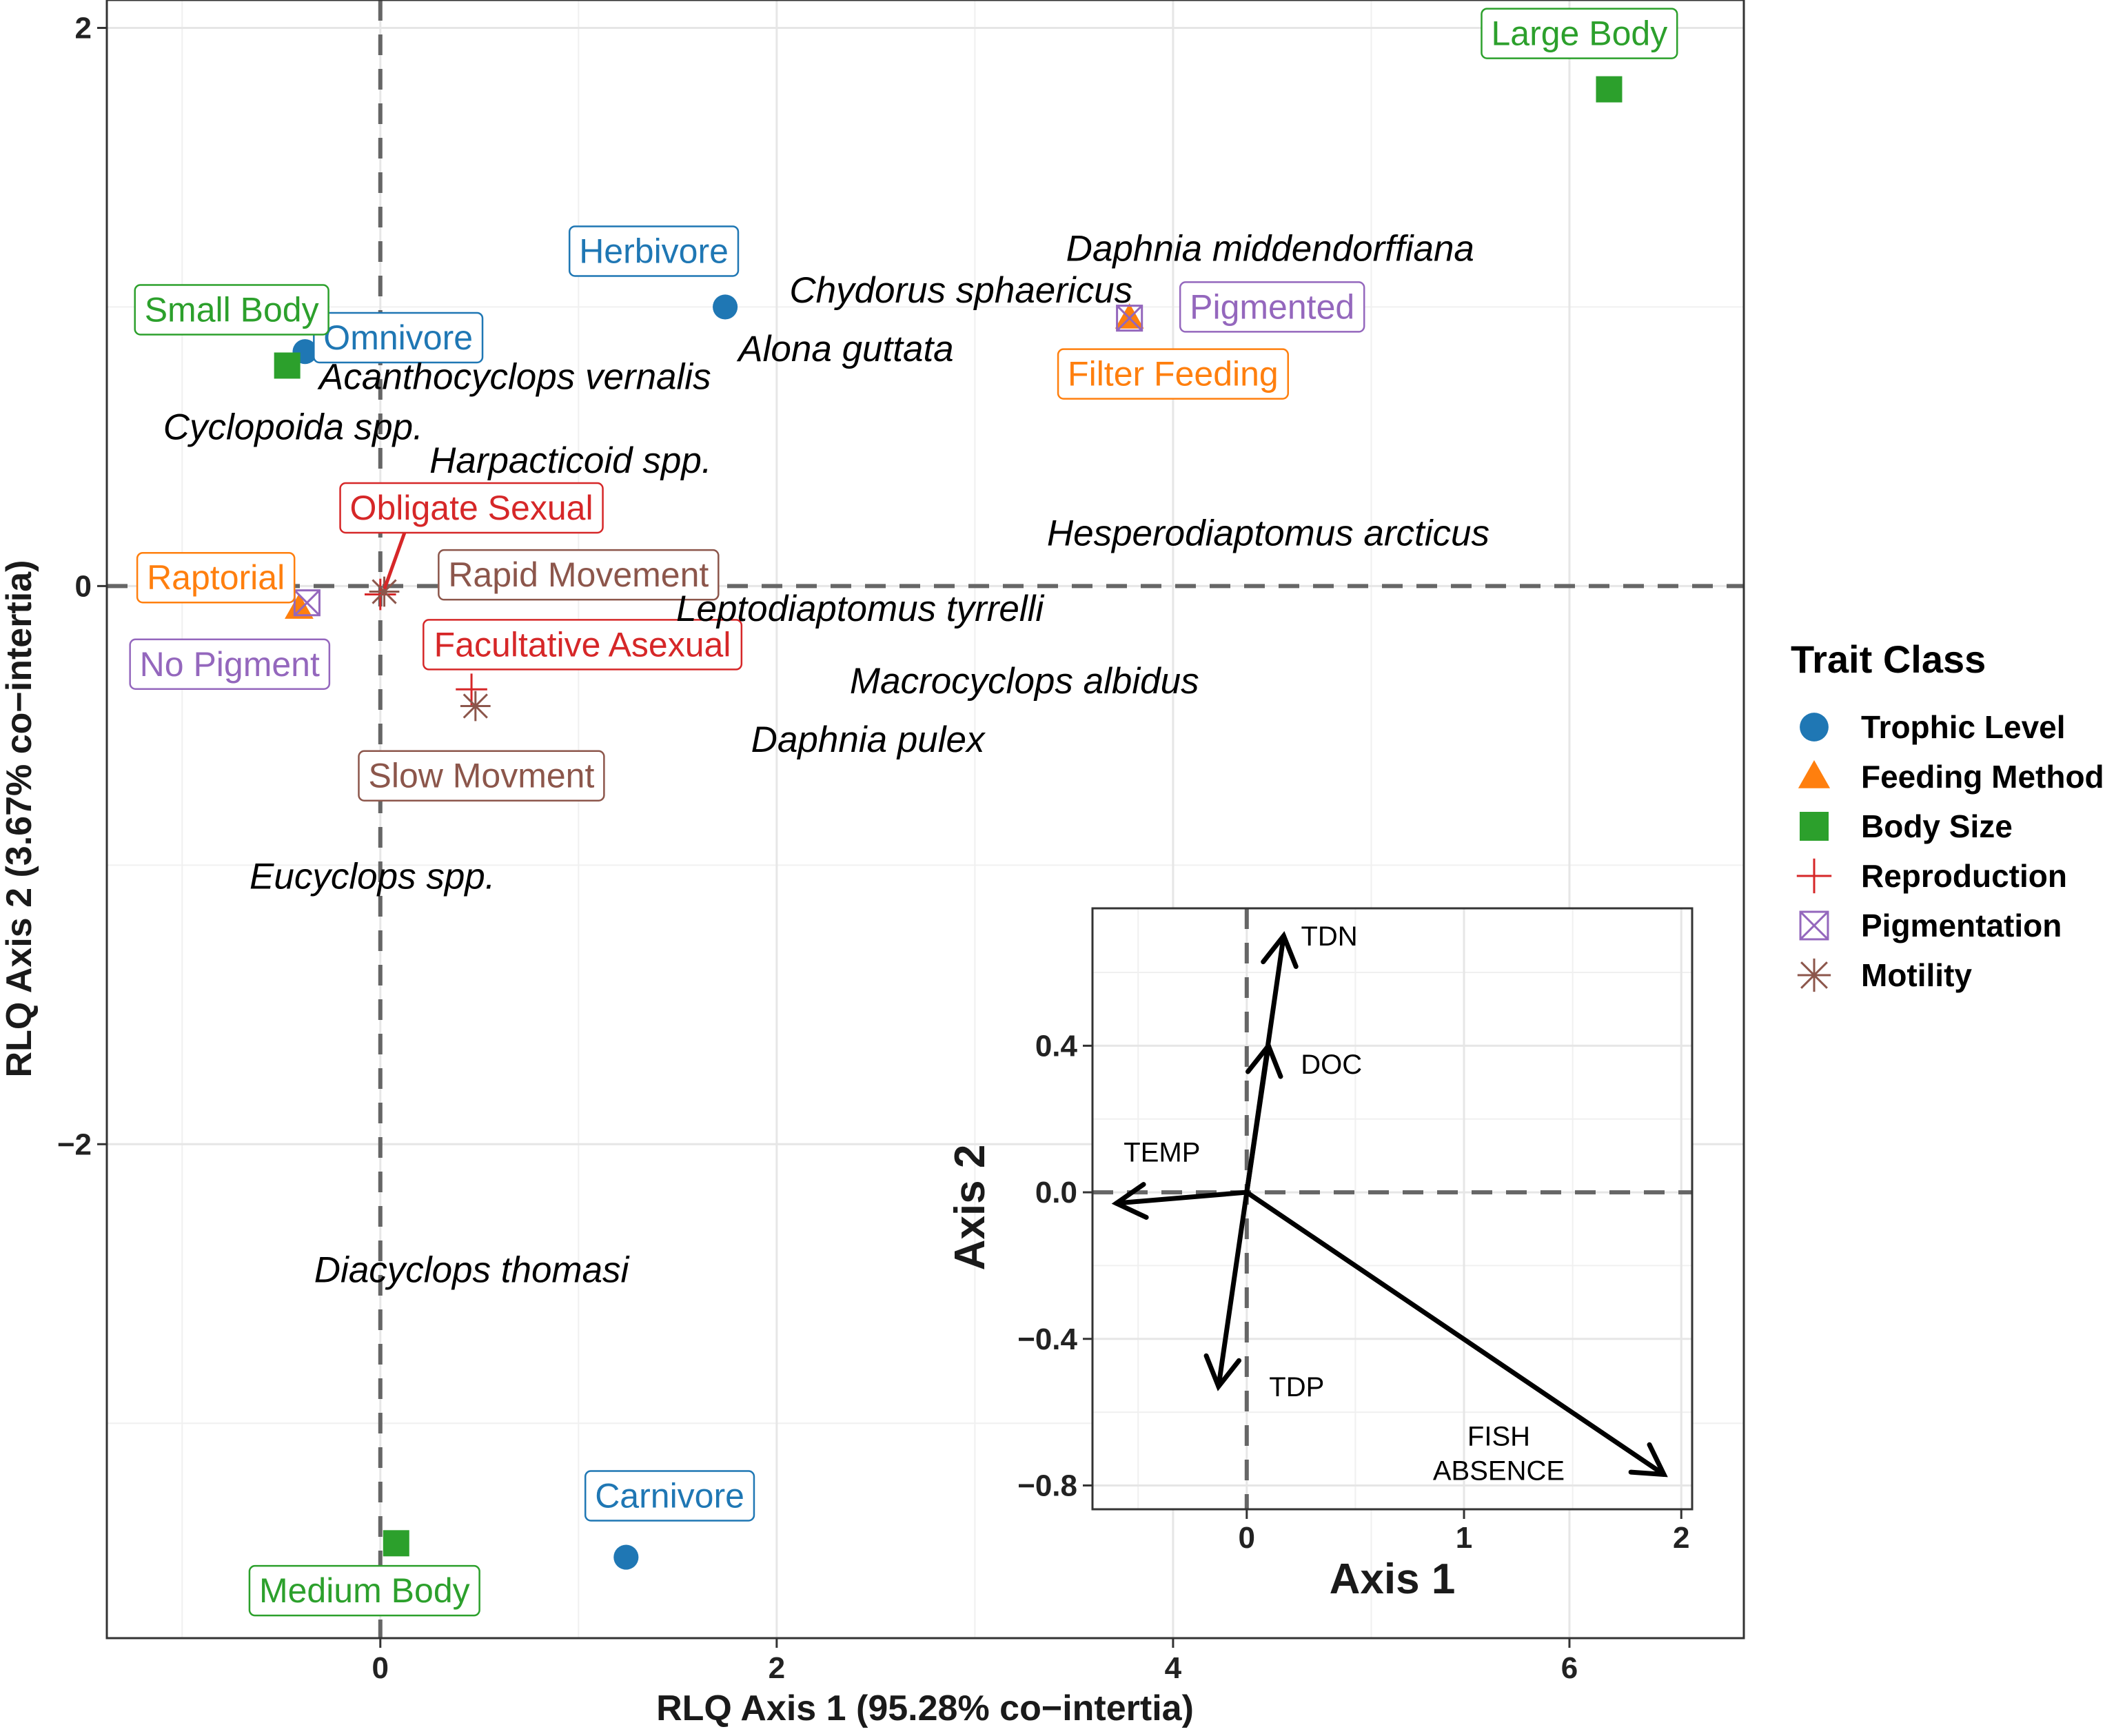 The width and height of the screenshot is (2125, 1736). I want to click on vector-label-line: TDN, so click(1329, 936).